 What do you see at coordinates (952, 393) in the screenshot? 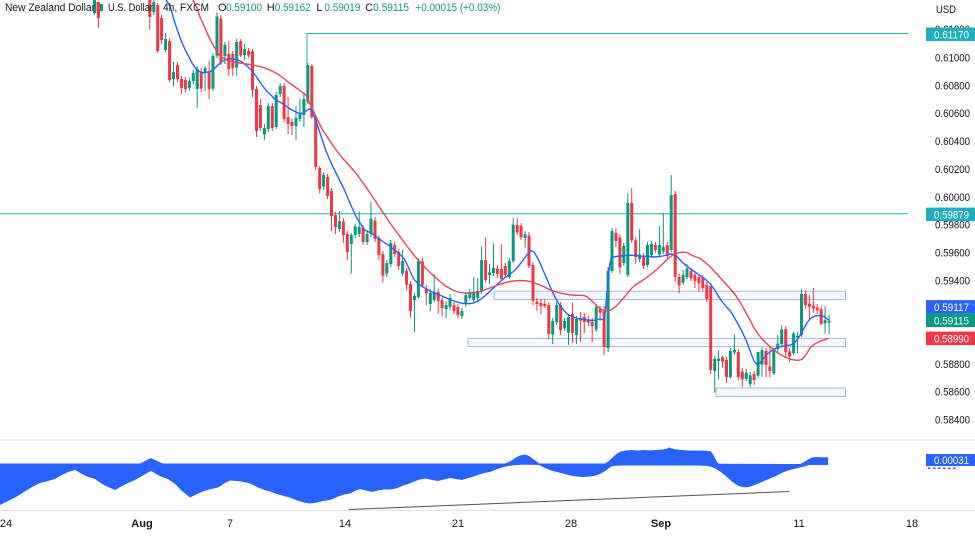
I see `svg-text: 0.58600` at bounding box center [952, 393].